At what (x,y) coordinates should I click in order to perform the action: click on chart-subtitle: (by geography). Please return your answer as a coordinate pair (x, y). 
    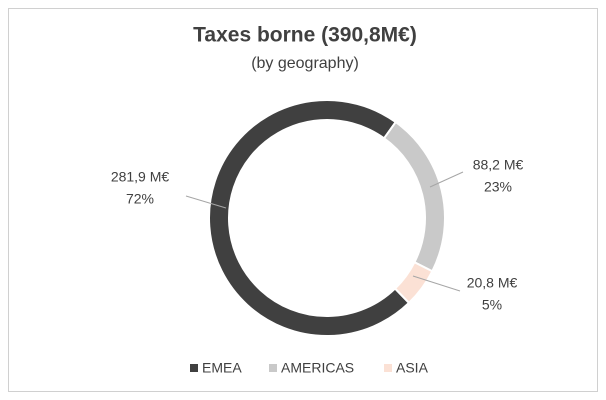
    Looking at the image, I should click on (305, 63).